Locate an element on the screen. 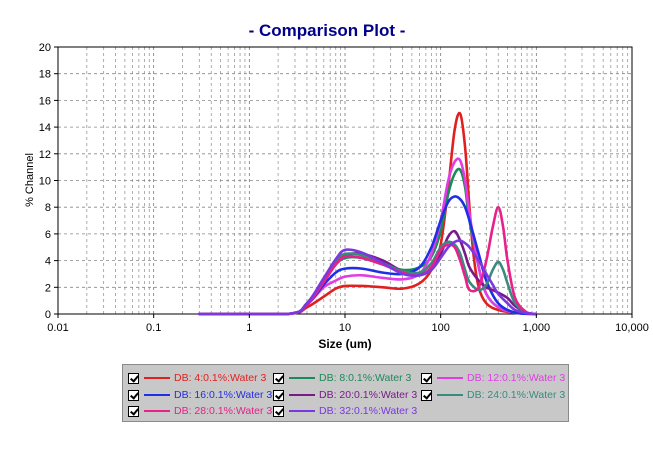 The image size is (653, 450). y-tick-label: 12 is located at coordinates (45, 155).